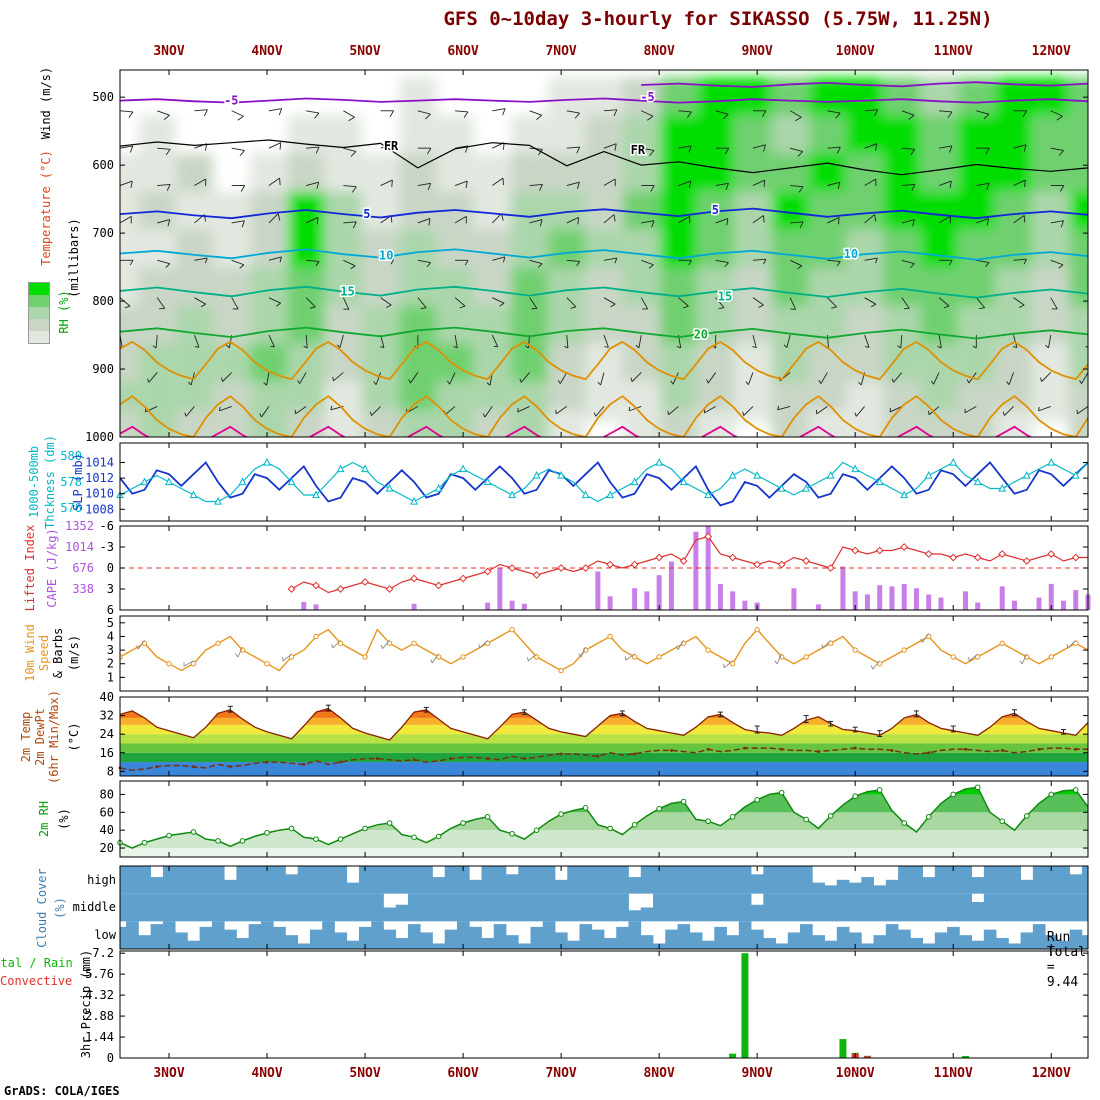 The image size is (1100, 1100). I want to click on contour-label: FR, so click(638, 150).